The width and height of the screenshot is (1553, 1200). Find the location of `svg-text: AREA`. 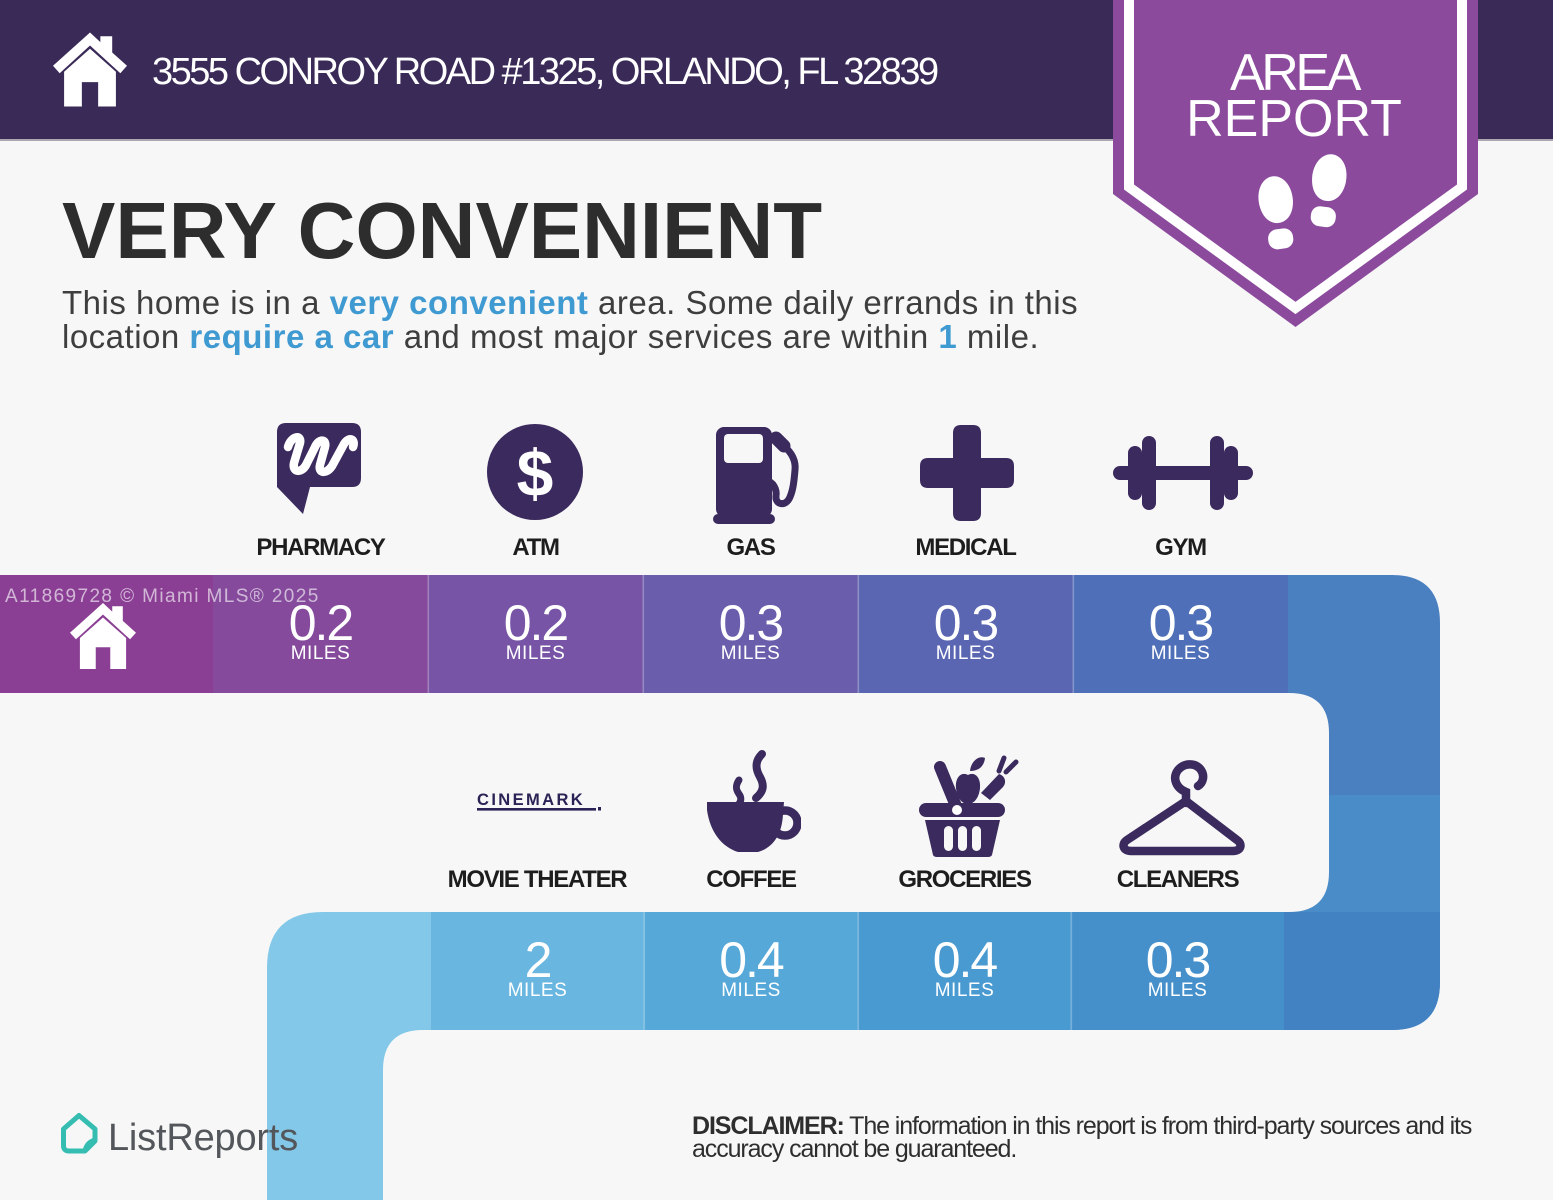

svg-text: AREA is located at coordinates (1296, 73).